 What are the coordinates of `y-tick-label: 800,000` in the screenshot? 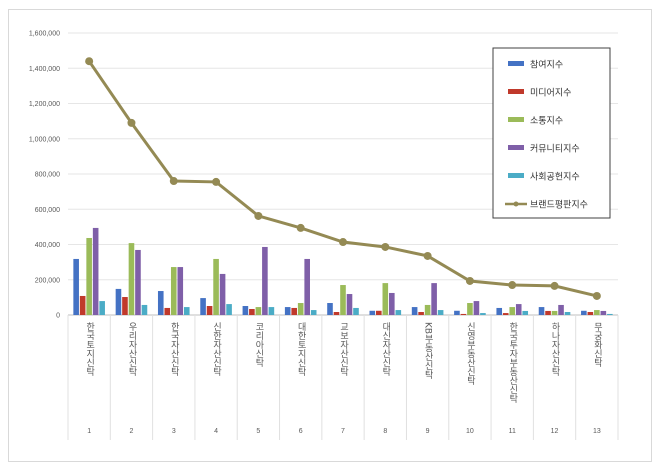 It's located at (47, 175).